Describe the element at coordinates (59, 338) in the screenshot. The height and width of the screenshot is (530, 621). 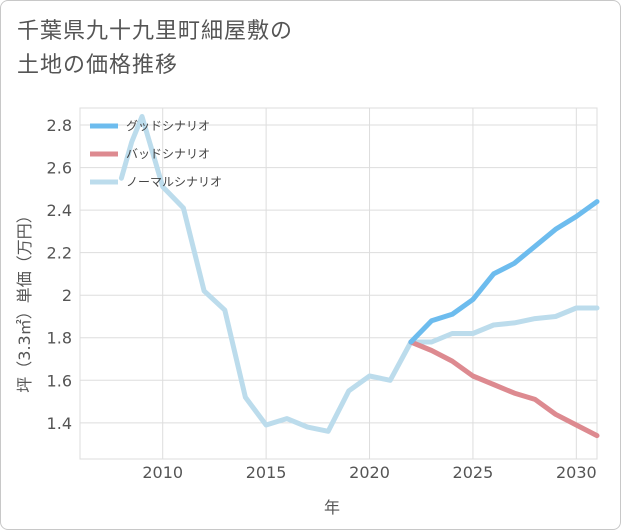
I see `y-tick-label: 1.8` at that location.